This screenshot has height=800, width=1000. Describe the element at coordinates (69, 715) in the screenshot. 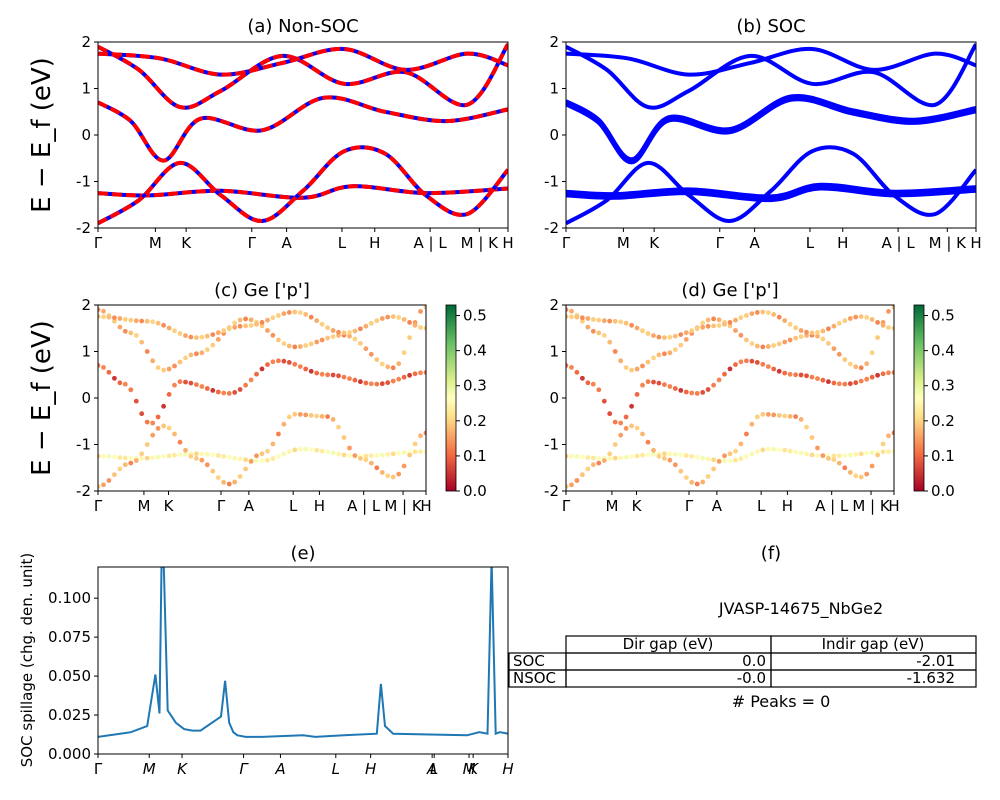

I see `panel-e-ytick-label: 0.025` at that location.